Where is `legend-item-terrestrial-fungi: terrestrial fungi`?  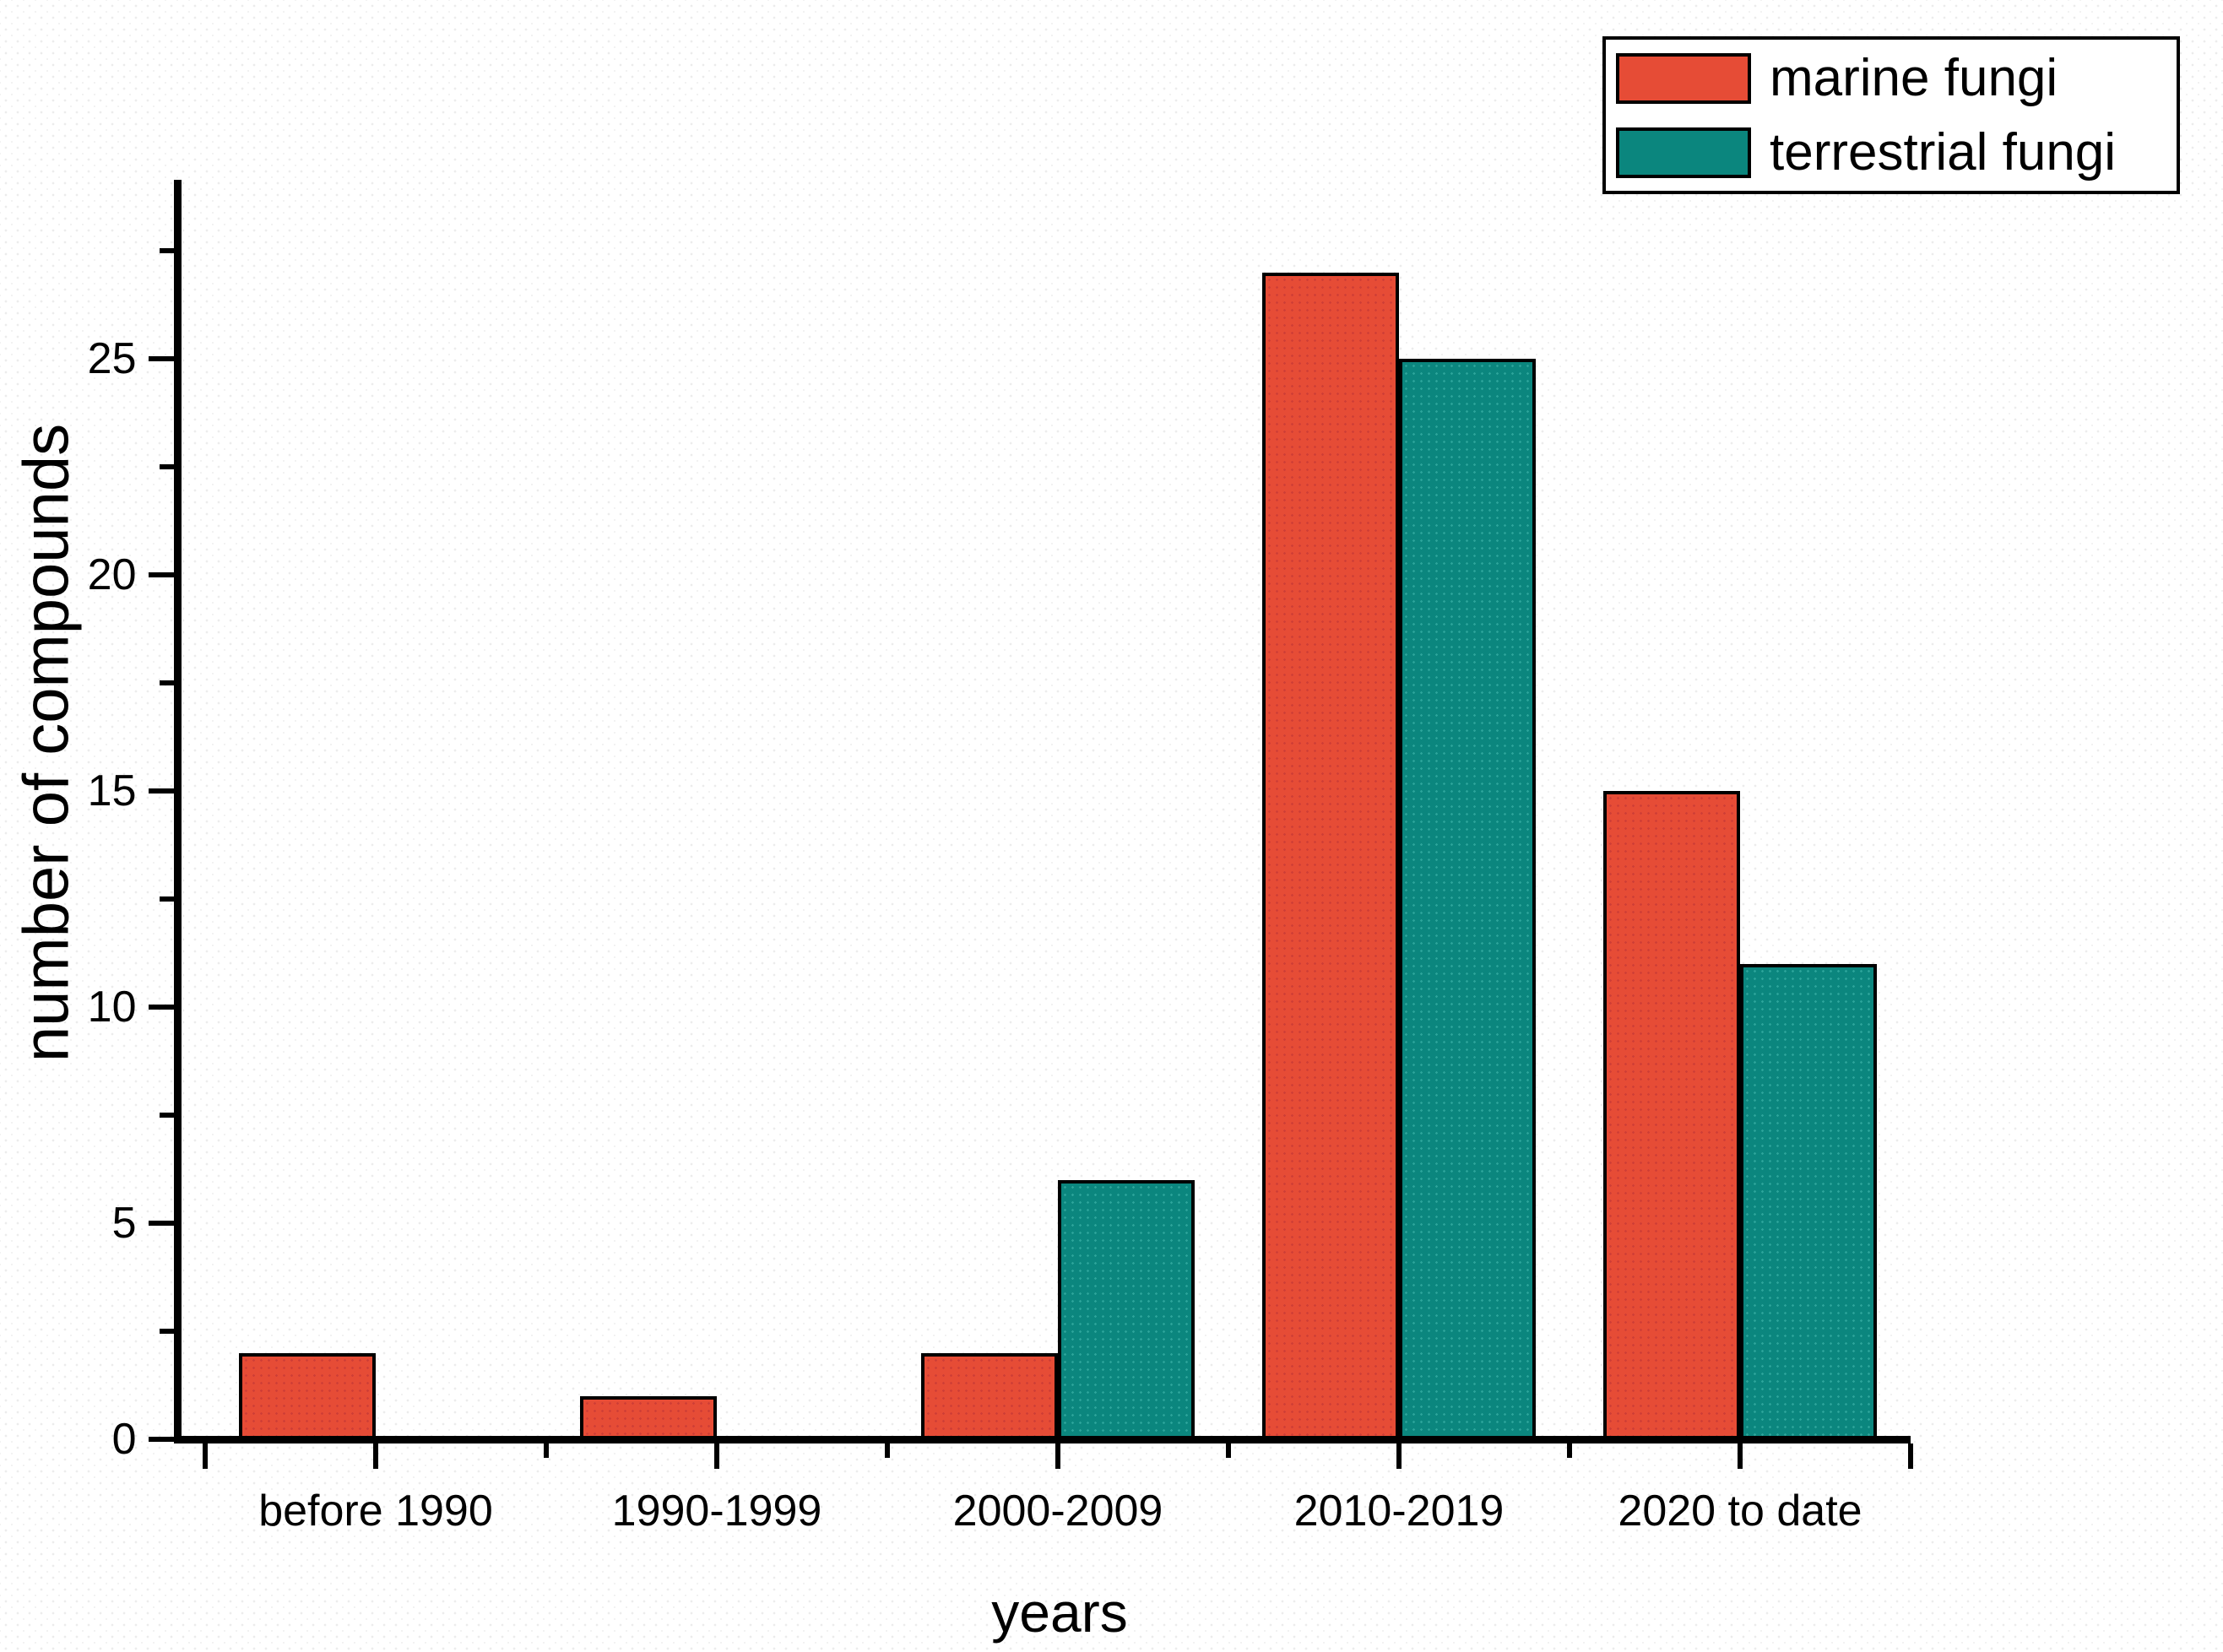
legend-item-terrestrial-fungi: terrestrial fungi is located at coordinates (1896, 151).